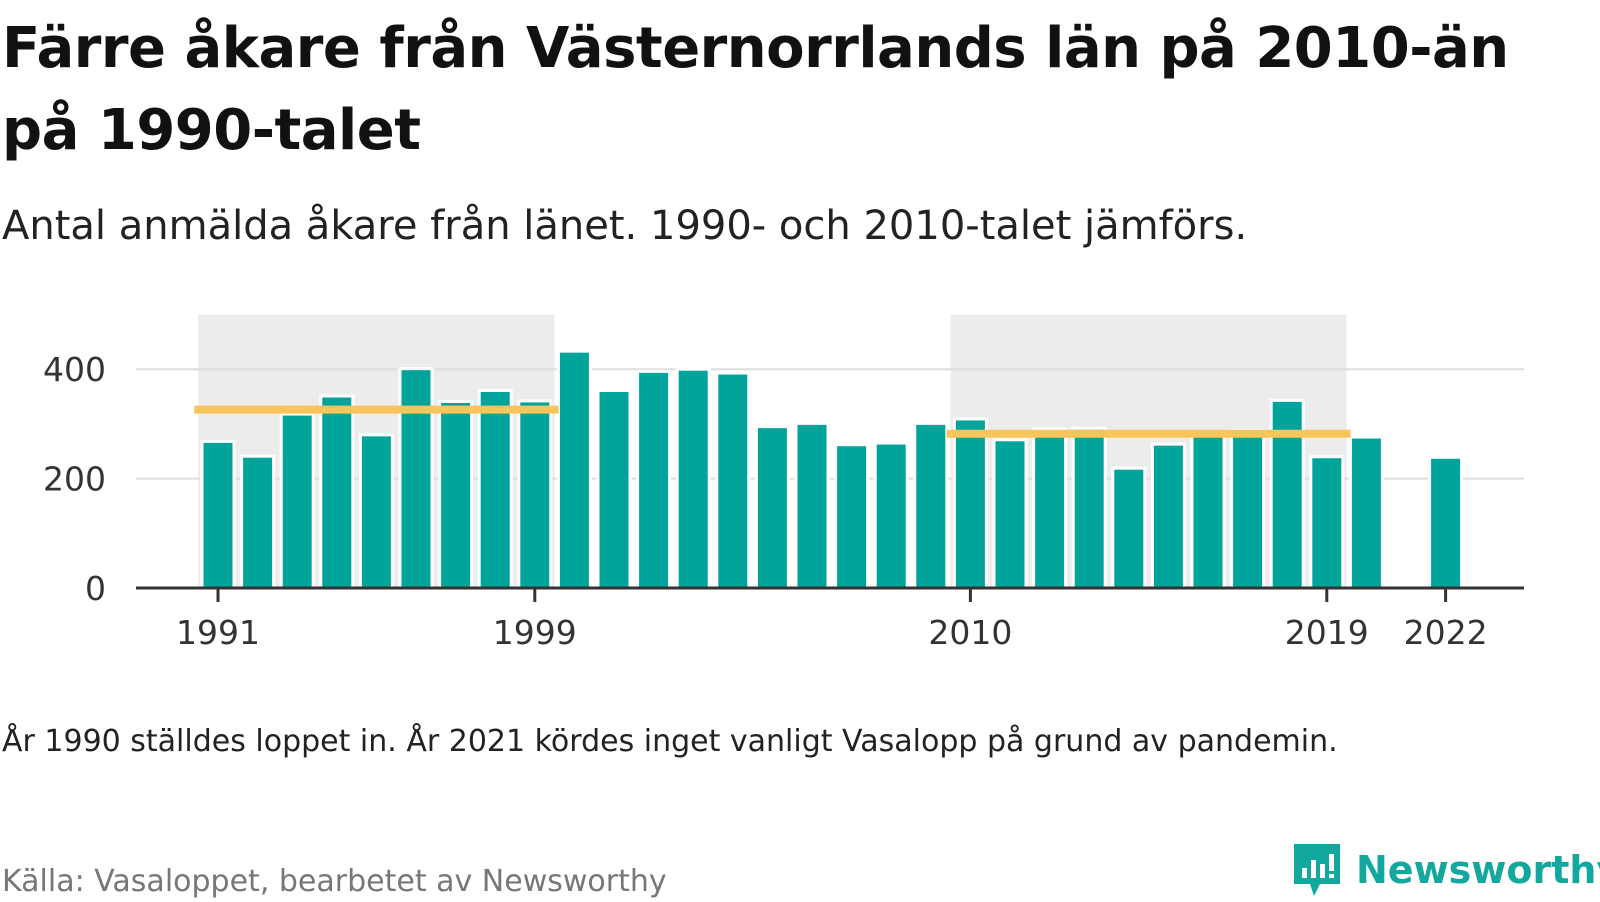 The image size is (1600, 902). I want to click on bar-2012, so click(1050, 508).